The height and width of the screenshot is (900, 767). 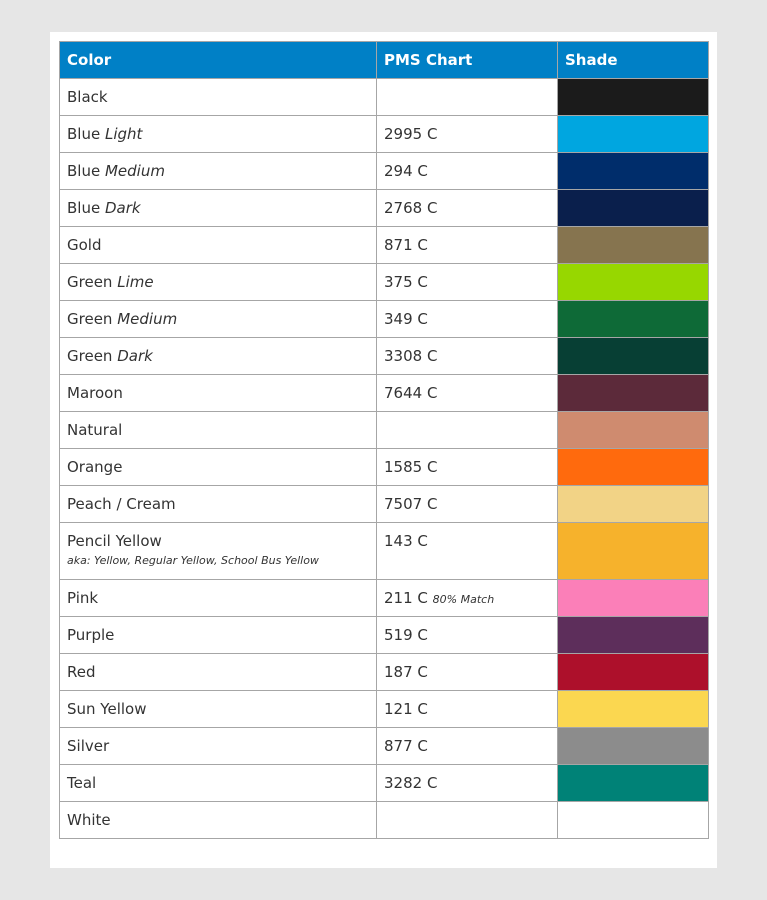 I want to click on pms-note: 80% Match, so click(x=463, y=599).